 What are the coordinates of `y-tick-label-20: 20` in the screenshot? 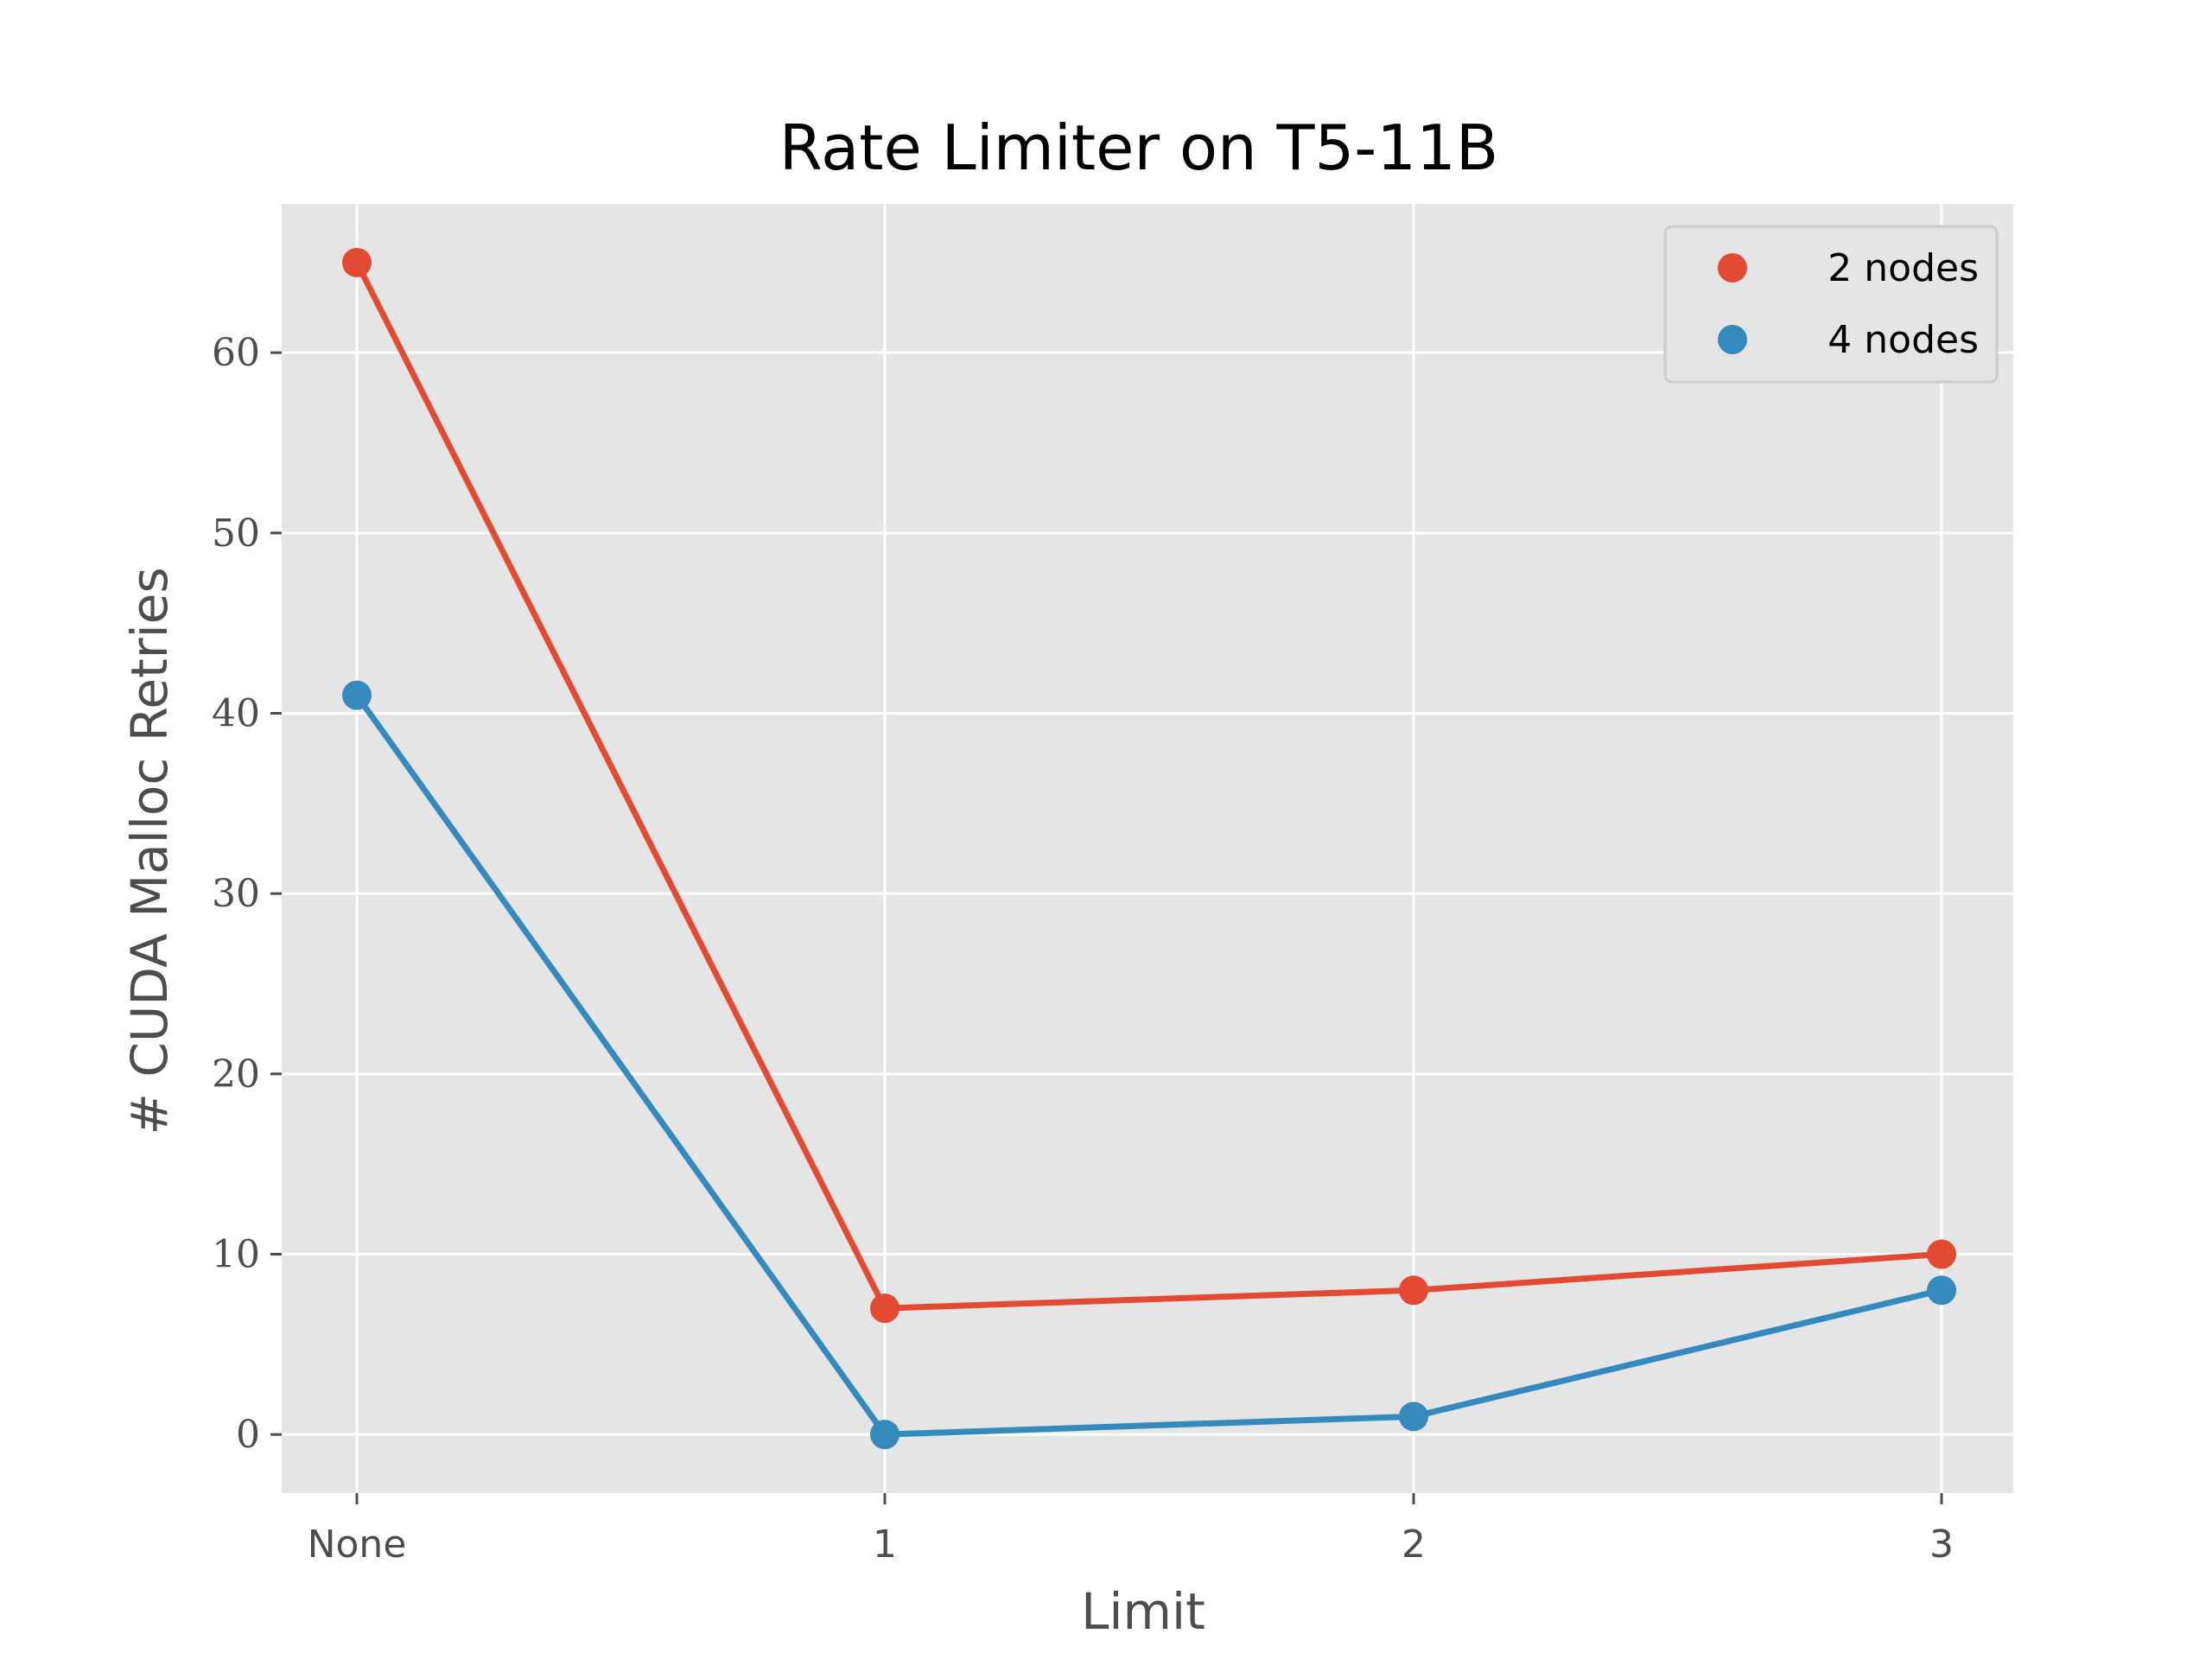 It's located at (236, 1074).